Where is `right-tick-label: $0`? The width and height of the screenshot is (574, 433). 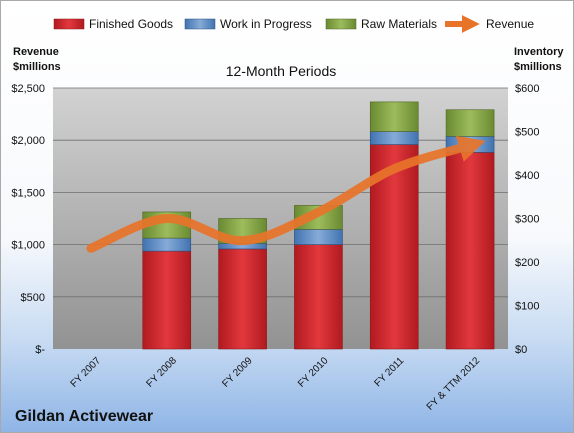
right-tick-label: $0 is located at coordinates (521, 350).